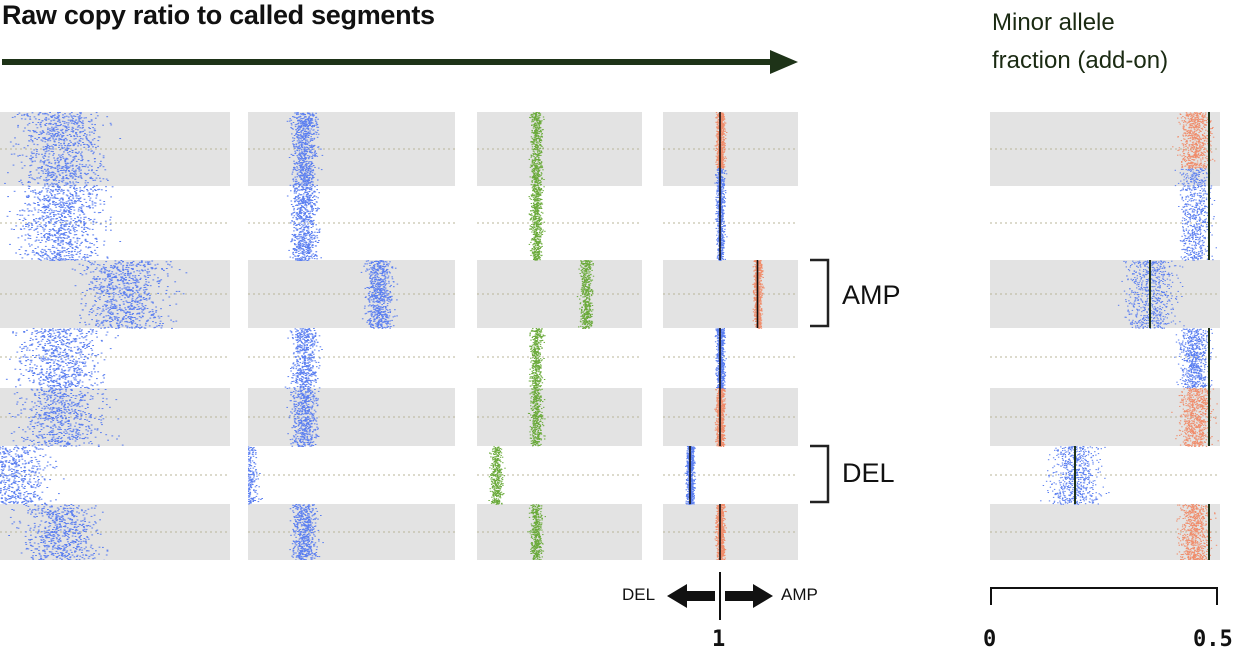  What do you see at coordinates (400, 62) in the screenshot?
I see `progression-arrow` at bounding box center [400, 62].